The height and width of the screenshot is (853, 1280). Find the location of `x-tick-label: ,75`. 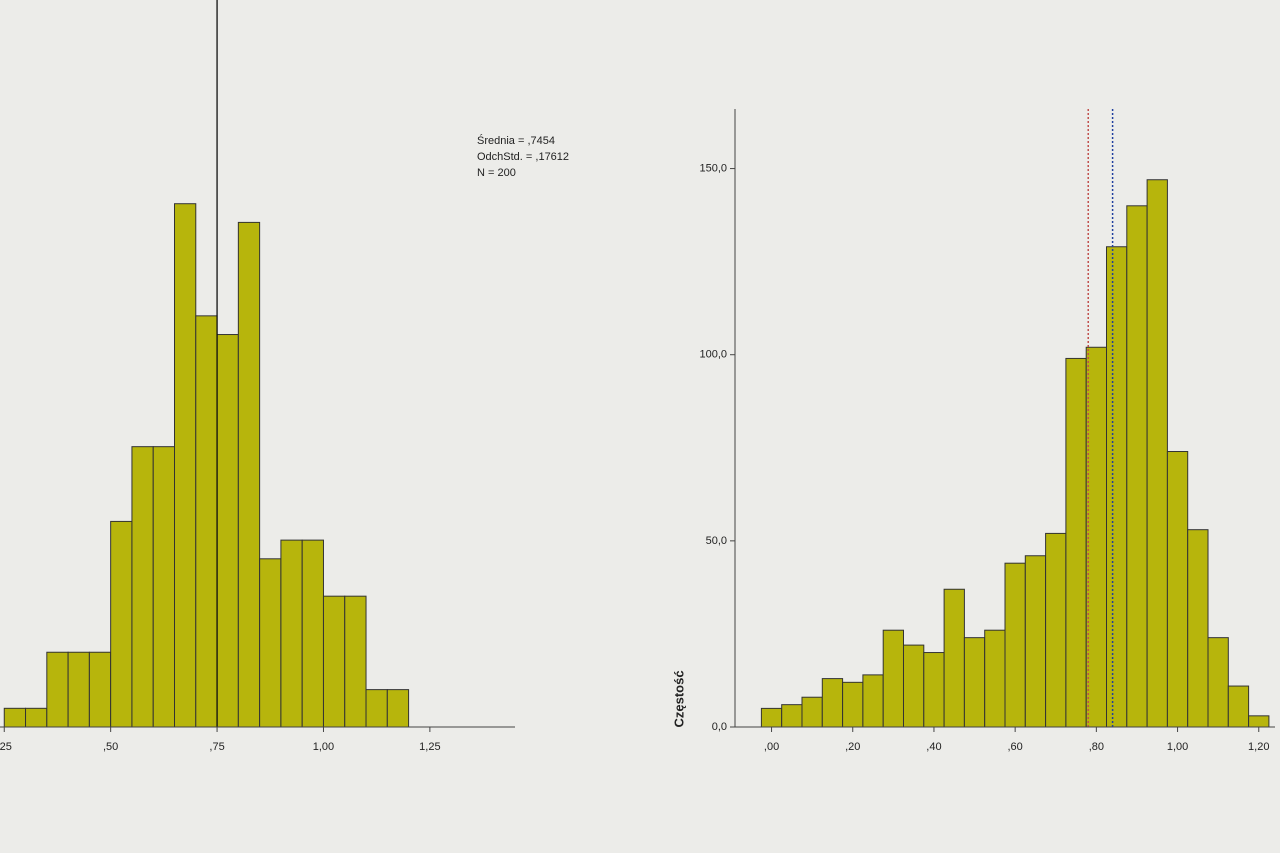

x-tick-label: ,75 is located at coordinates (216, 747).